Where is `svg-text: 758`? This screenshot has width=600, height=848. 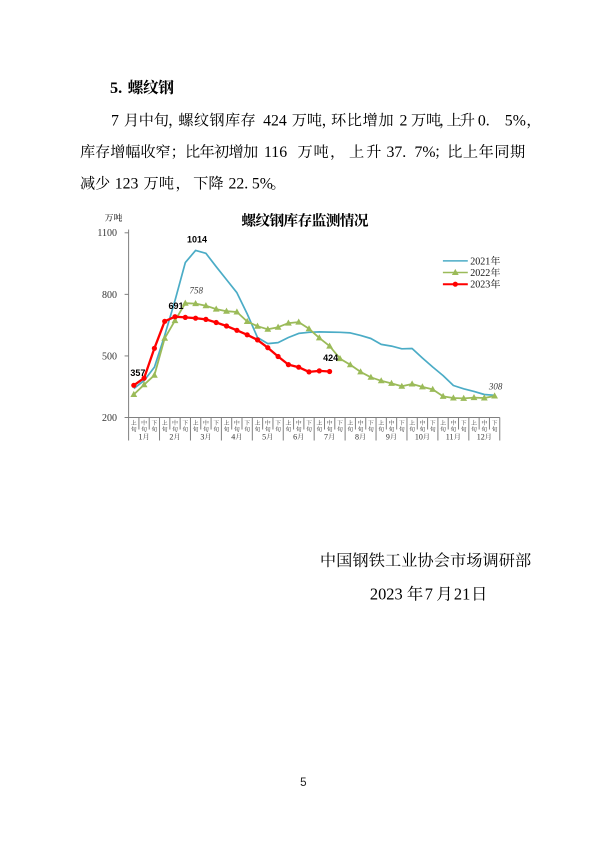 svg-text: 758 is located at coordinates (197, 291).